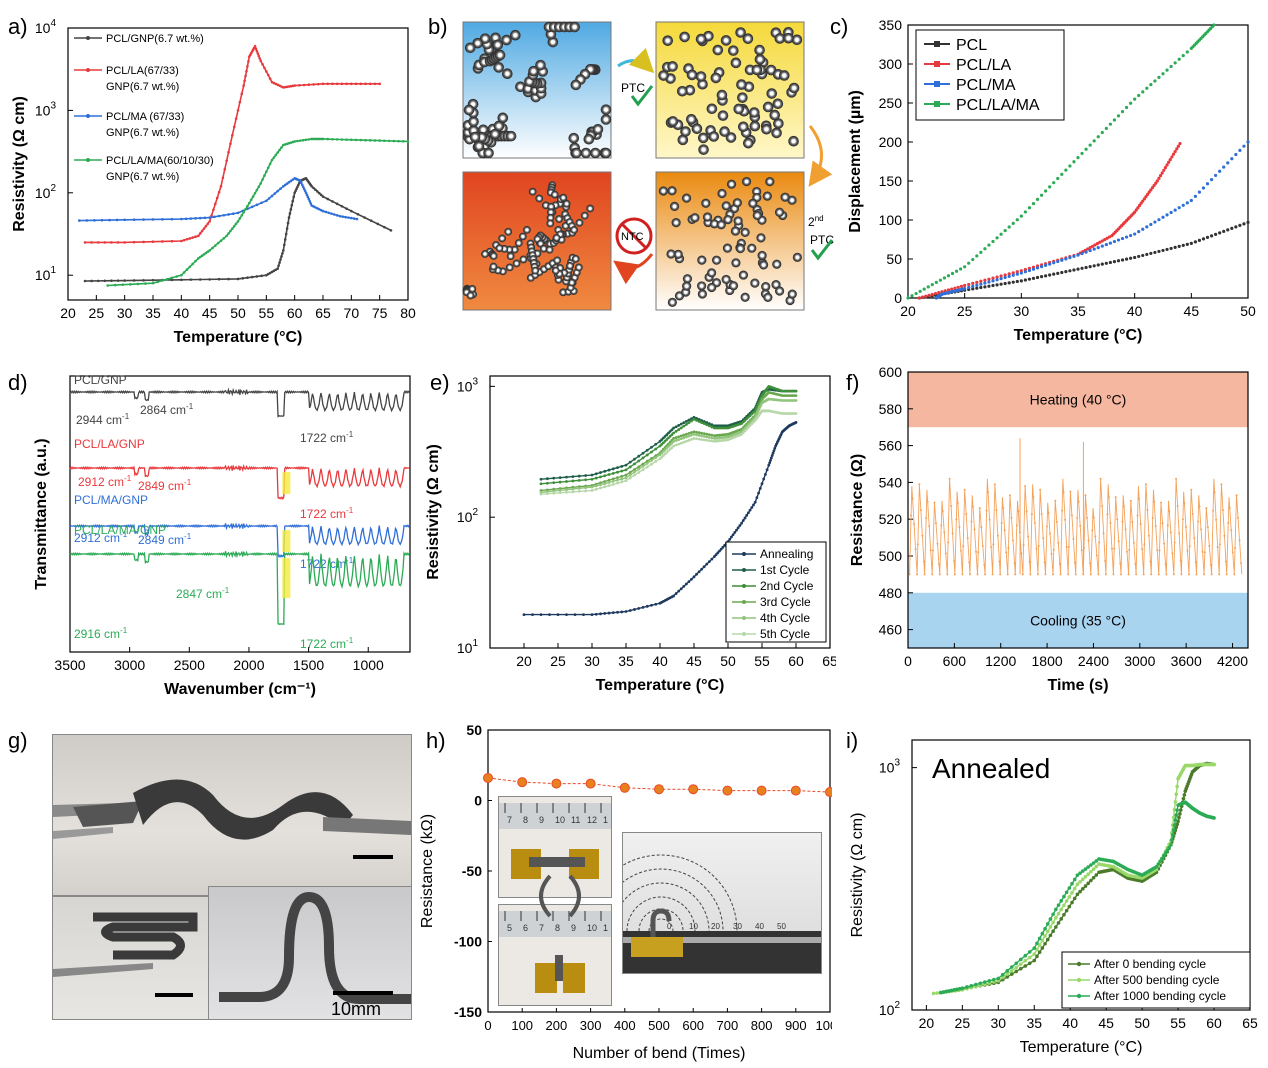 The height and width of the screenshot is (1068, 1268). Describe the element at coordinates (131, 958) in the screenshot. I see `photo-folded-strip` at that location.